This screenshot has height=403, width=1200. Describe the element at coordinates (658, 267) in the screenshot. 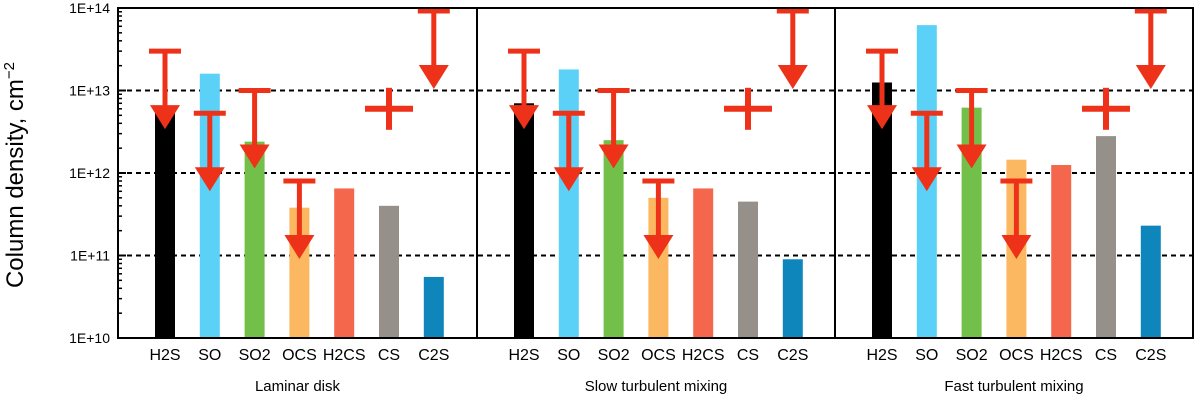

I see `bar-ocs` at that location.